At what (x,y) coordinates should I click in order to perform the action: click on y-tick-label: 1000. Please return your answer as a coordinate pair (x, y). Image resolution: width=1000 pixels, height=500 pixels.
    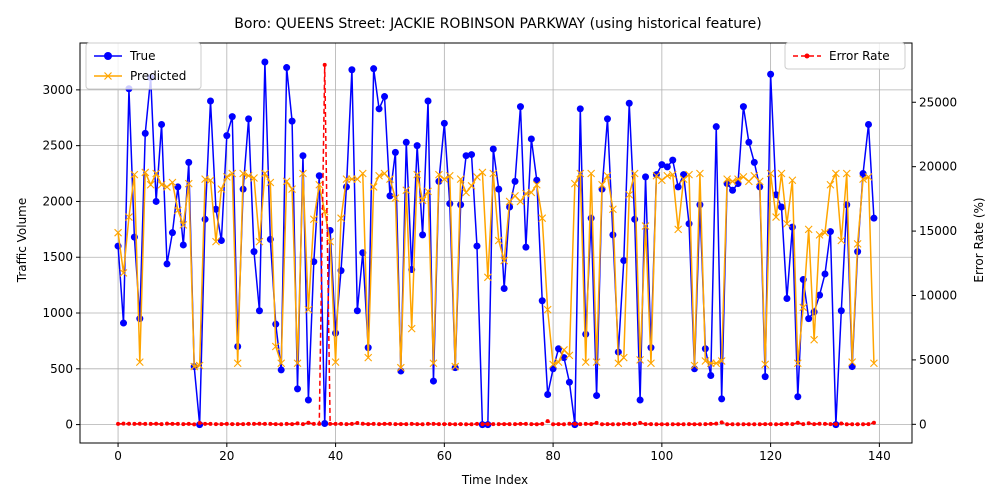
    Looking at the image, I should click on (57, 313).